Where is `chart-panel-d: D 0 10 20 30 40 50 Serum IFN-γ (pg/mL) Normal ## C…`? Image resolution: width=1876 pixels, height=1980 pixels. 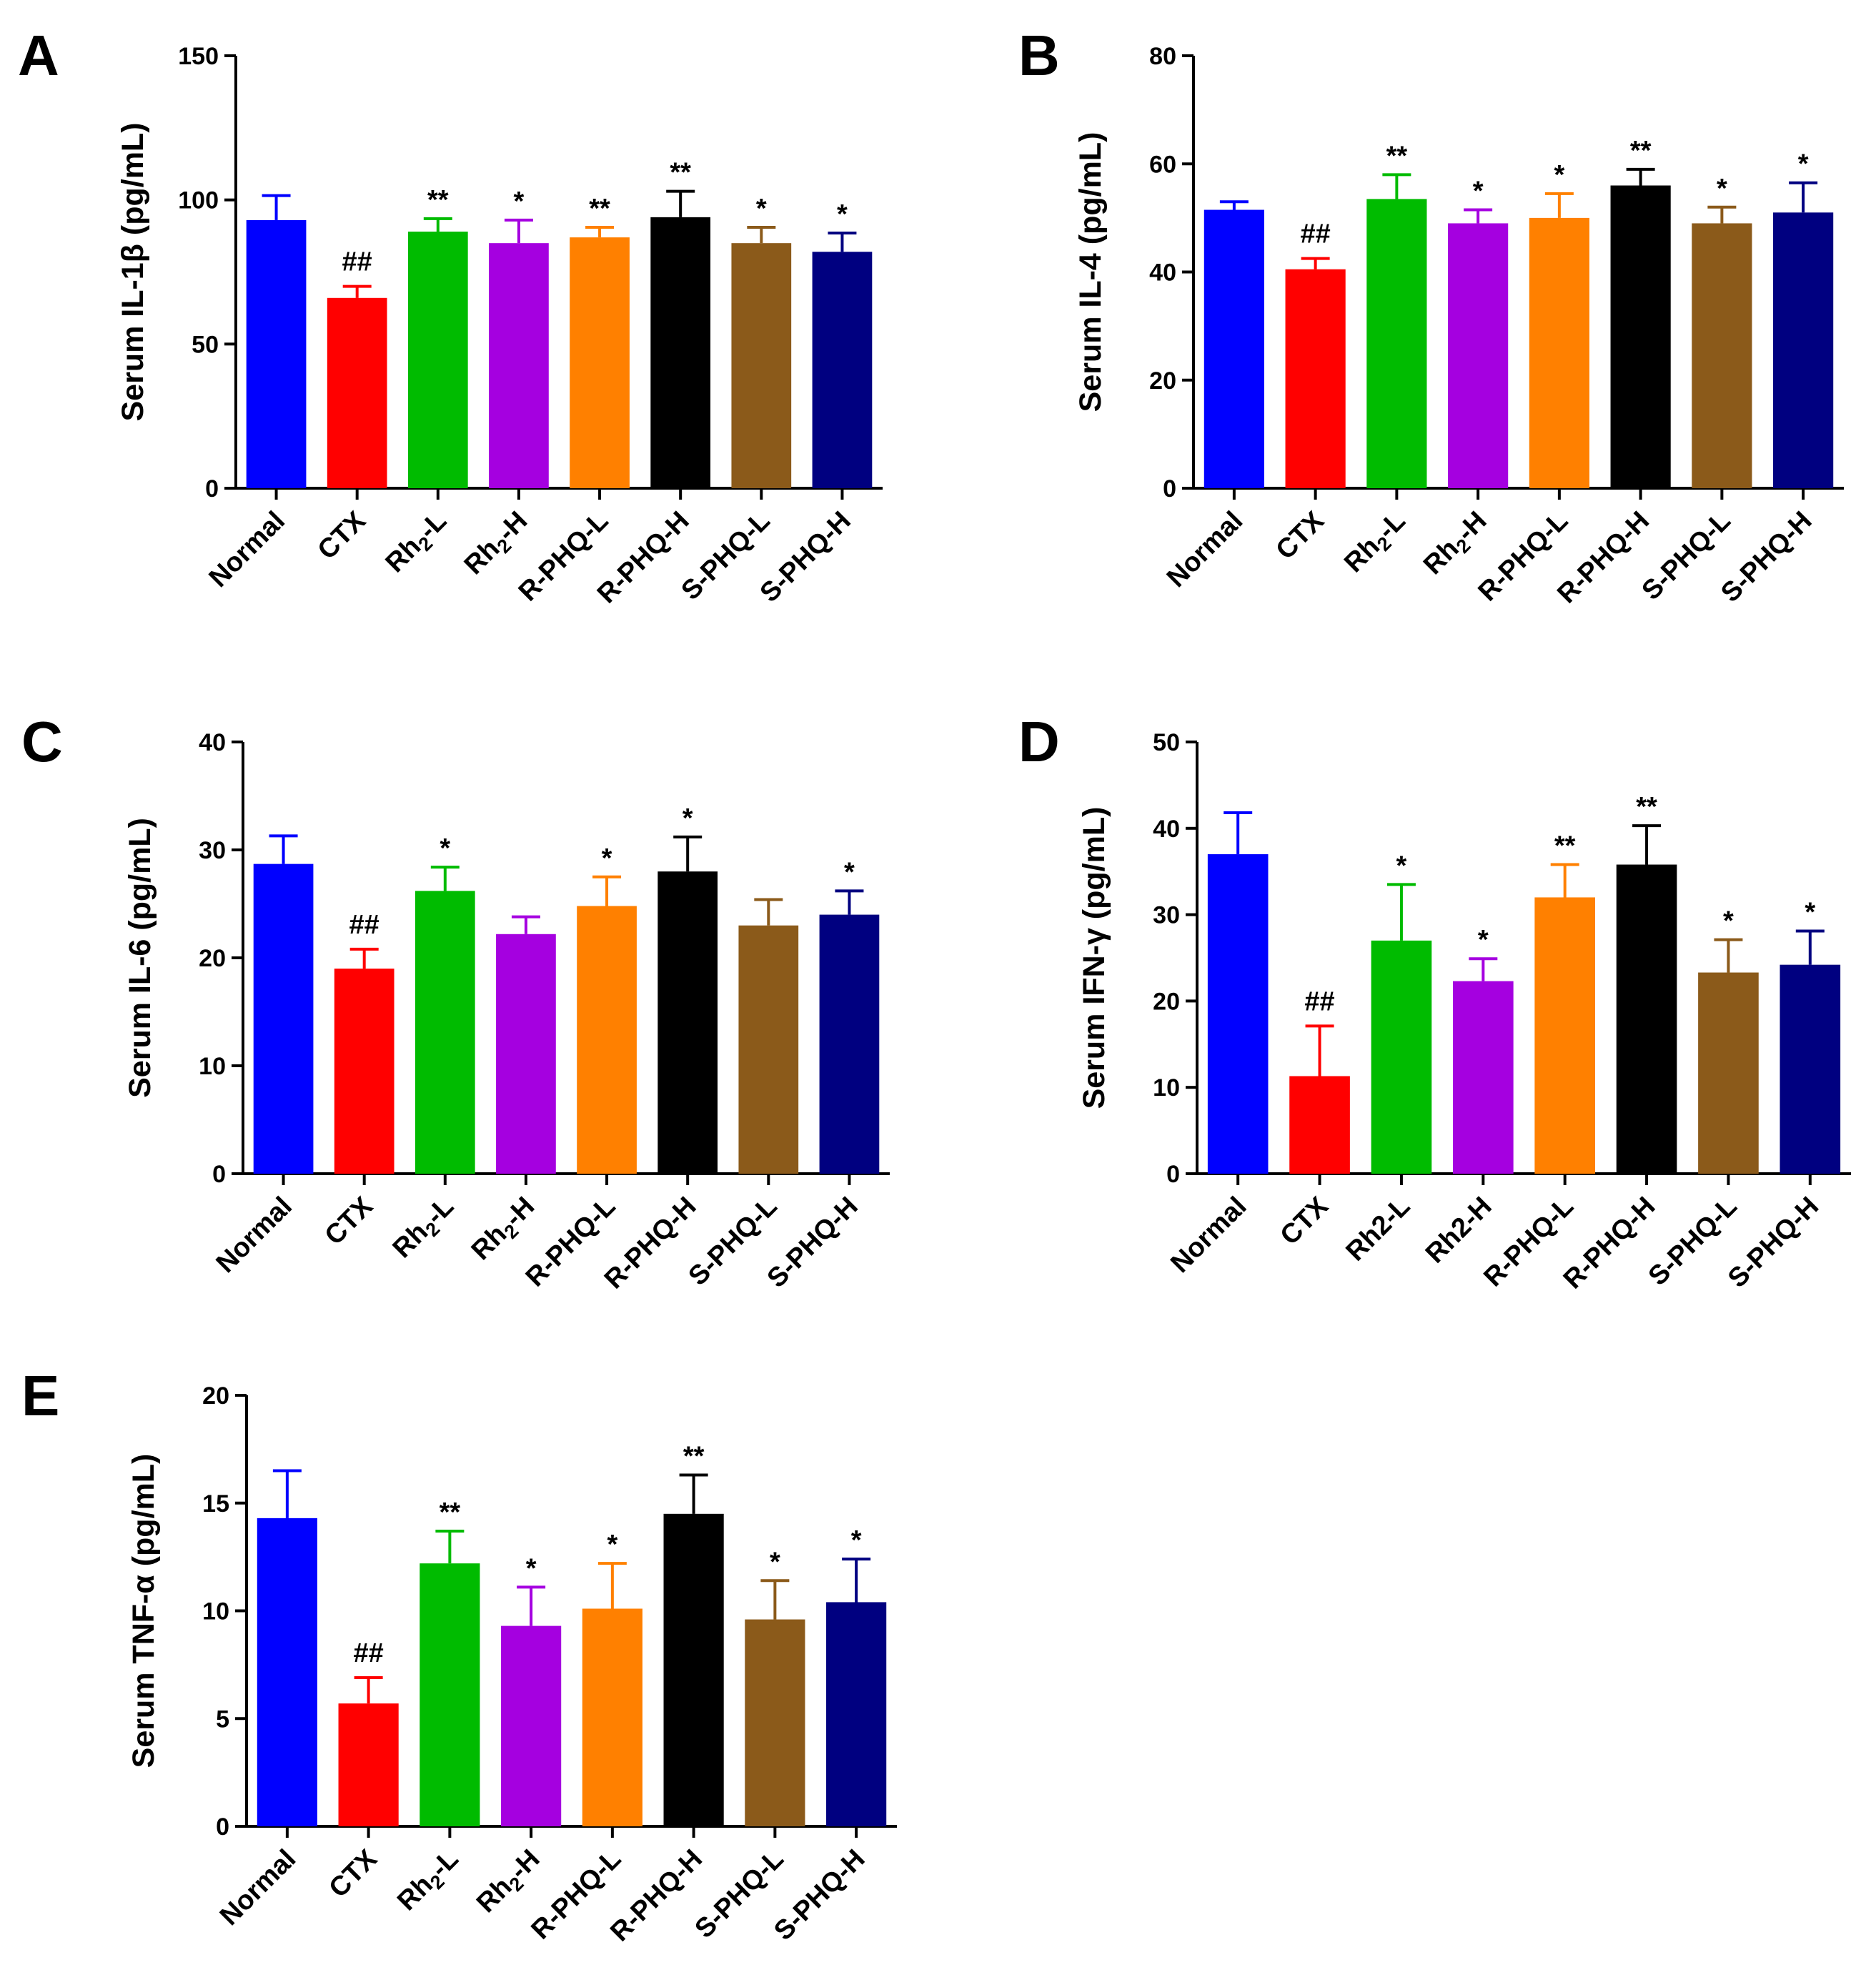
chart-panel-d: D 0 10 20 30 40 50 Serum IFN-γ (pg/mL) Normal ## C… is located at coordinates (1434, 1002).